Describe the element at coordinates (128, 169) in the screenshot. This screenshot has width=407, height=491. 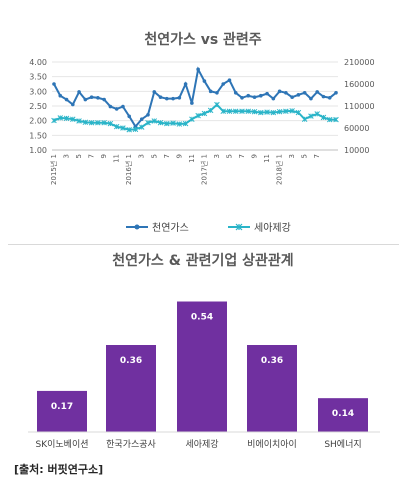
I see `x-year-tick-label: 2016년 1` at that location.